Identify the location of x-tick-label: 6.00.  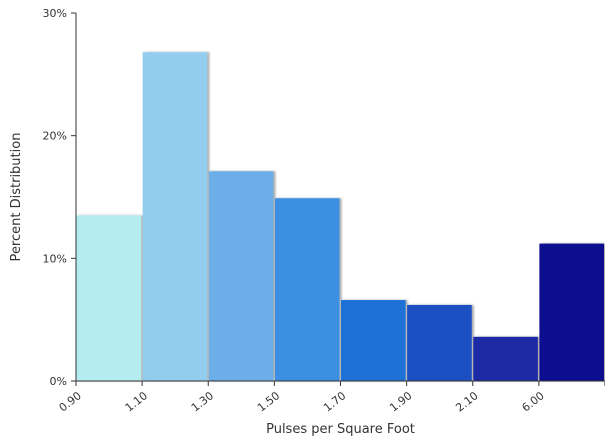
(532, 401).